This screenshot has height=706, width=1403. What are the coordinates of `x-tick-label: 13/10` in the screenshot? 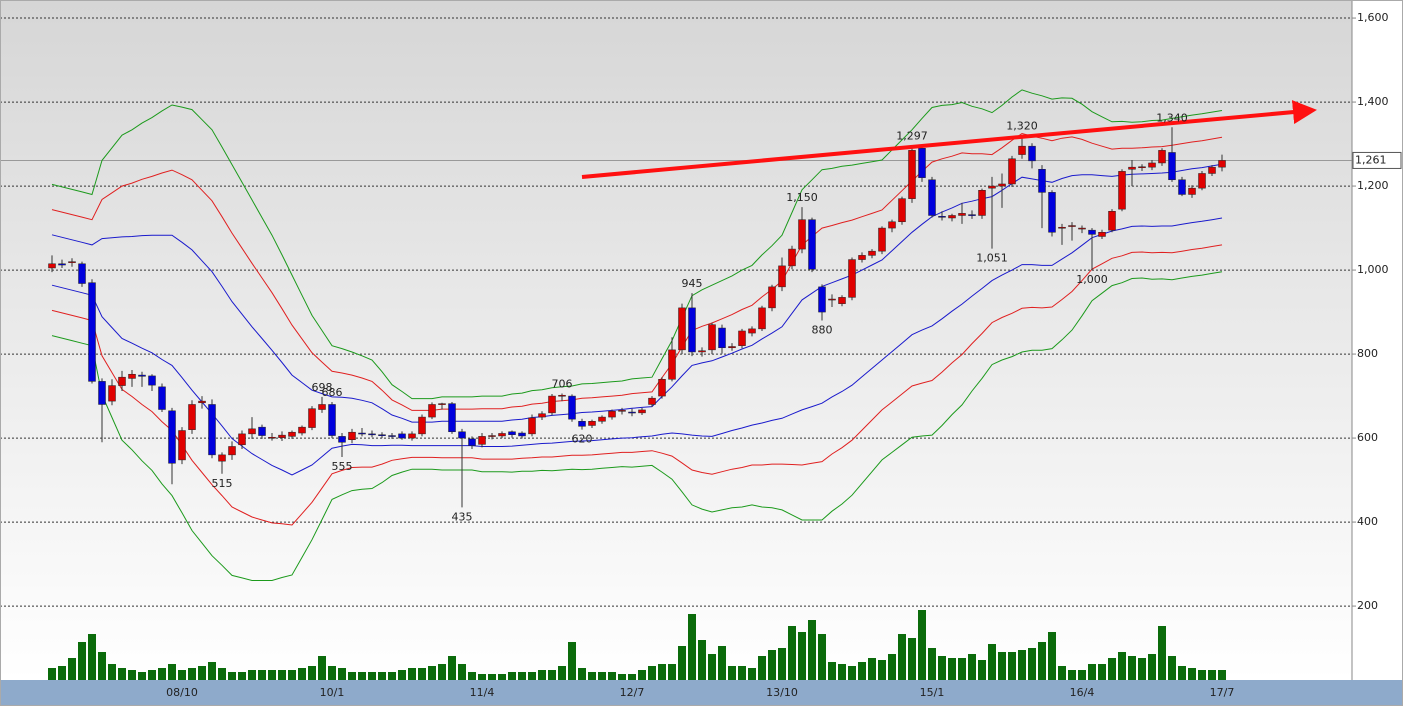 It's located at (782, 692).